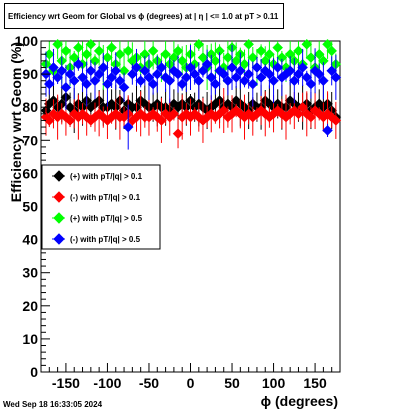 The height and width of the screenshot is (414, 400). What do you see at coordinates (30, 339) in the screenshot?
I see `y-tick-label: 10` at bounding box center [30, 339].